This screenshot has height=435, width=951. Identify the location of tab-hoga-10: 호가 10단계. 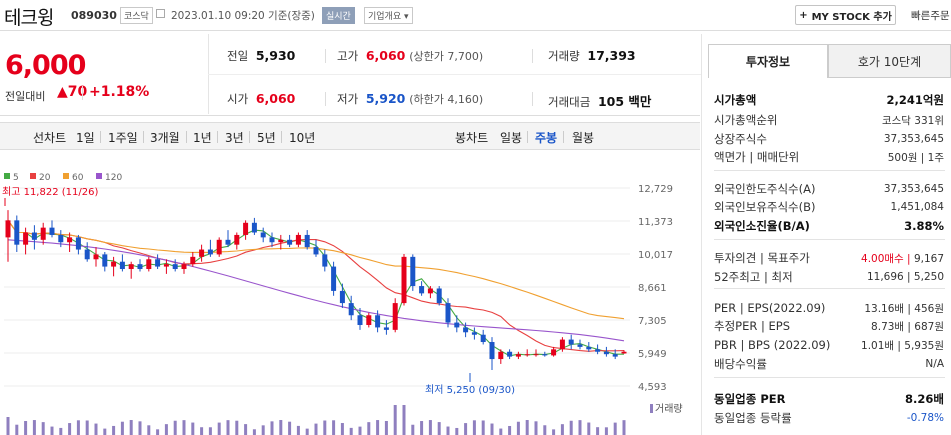
(889, 61).